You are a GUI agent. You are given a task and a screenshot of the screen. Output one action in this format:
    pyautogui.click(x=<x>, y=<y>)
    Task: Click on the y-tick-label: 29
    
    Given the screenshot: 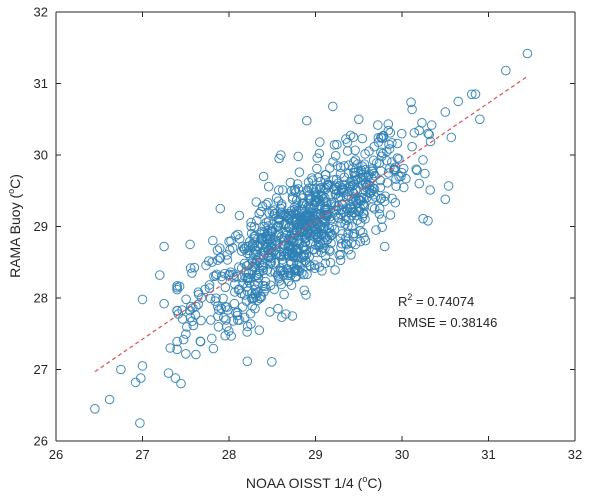 What is the action you would take?
    pyautogui.click(x=41, y=226)
    